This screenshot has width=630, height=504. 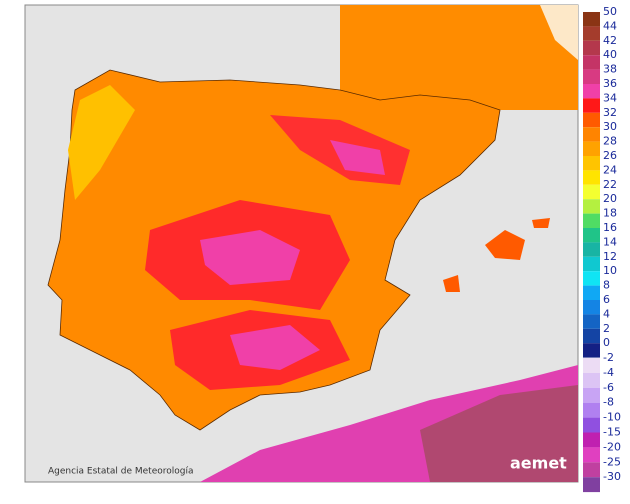 I want to click on france, so click(x=459, y=57).